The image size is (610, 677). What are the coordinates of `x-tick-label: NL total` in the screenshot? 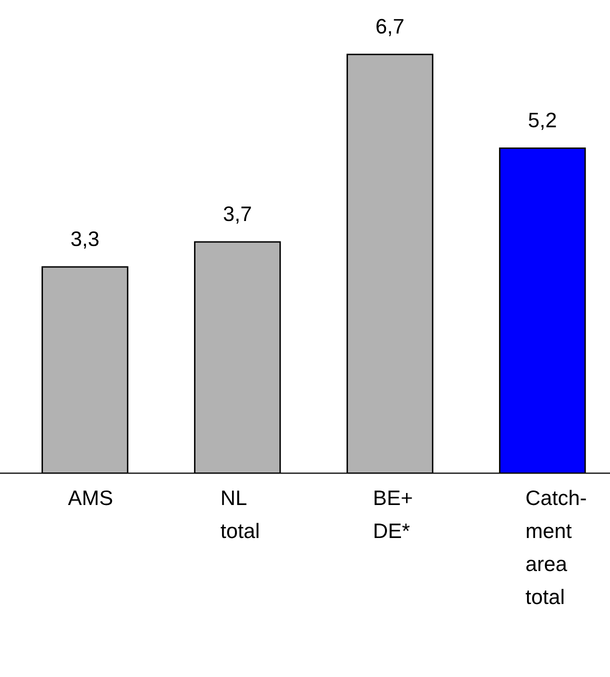 It's located at (239, 514).